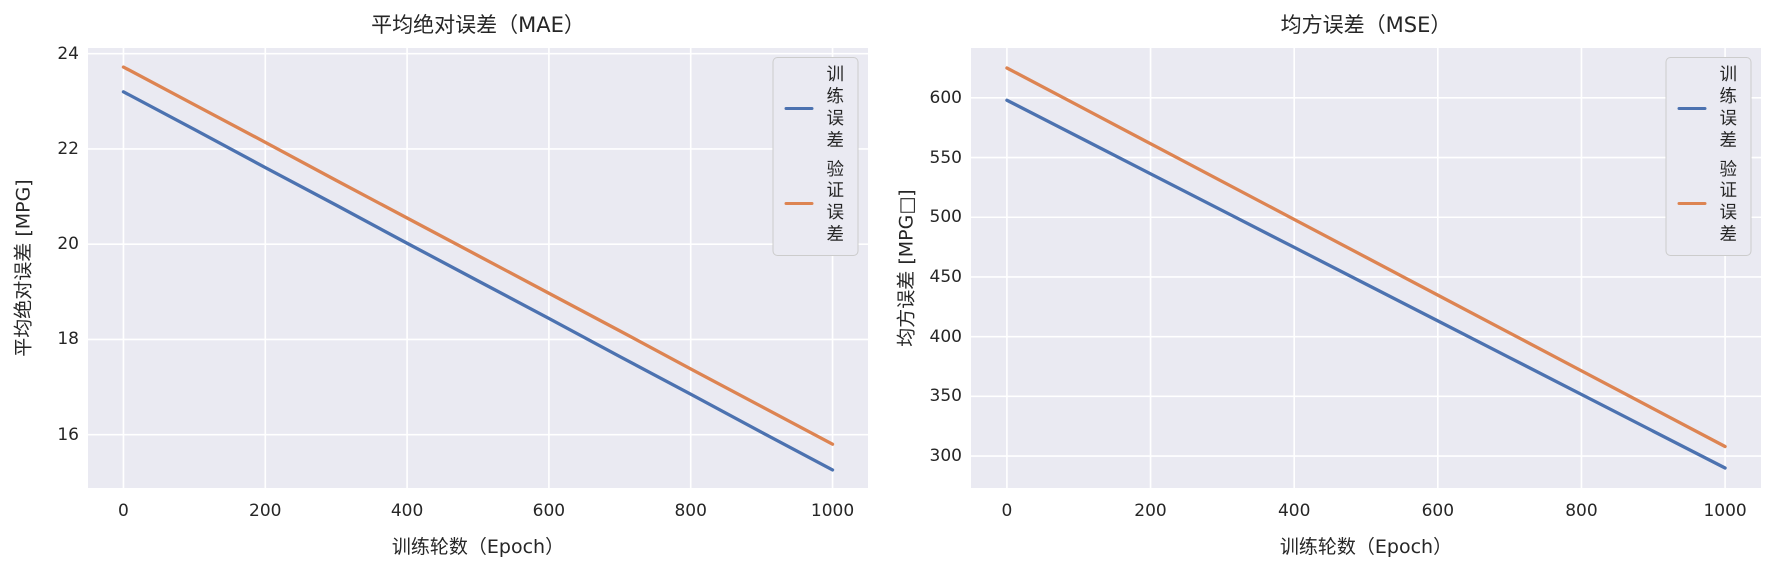  Describe the element at coordinates (68, 339) in the screenshot. I see `y-tick-label: 18` at that location.